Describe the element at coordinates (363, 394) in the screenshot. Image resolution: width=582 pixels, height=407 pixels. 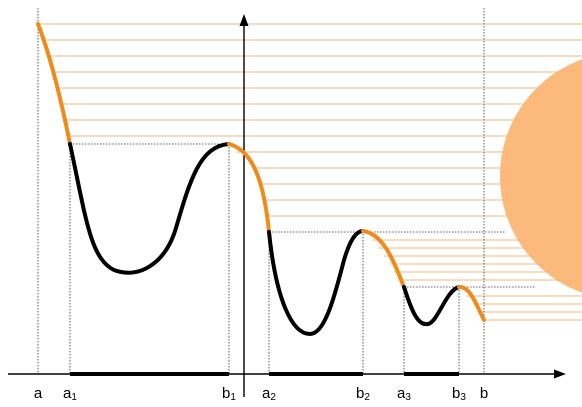
I see `x-label-b2: b2` at that location.